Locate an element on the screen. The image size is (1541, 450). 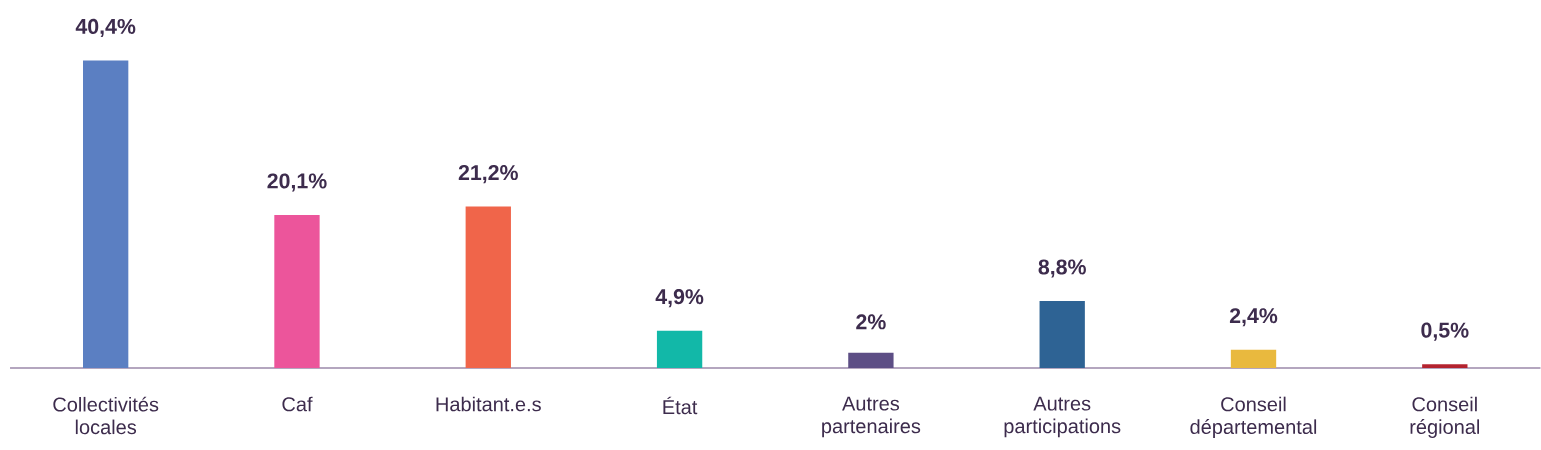
data-label: 8,8% is located at coordinates (1062, 268).